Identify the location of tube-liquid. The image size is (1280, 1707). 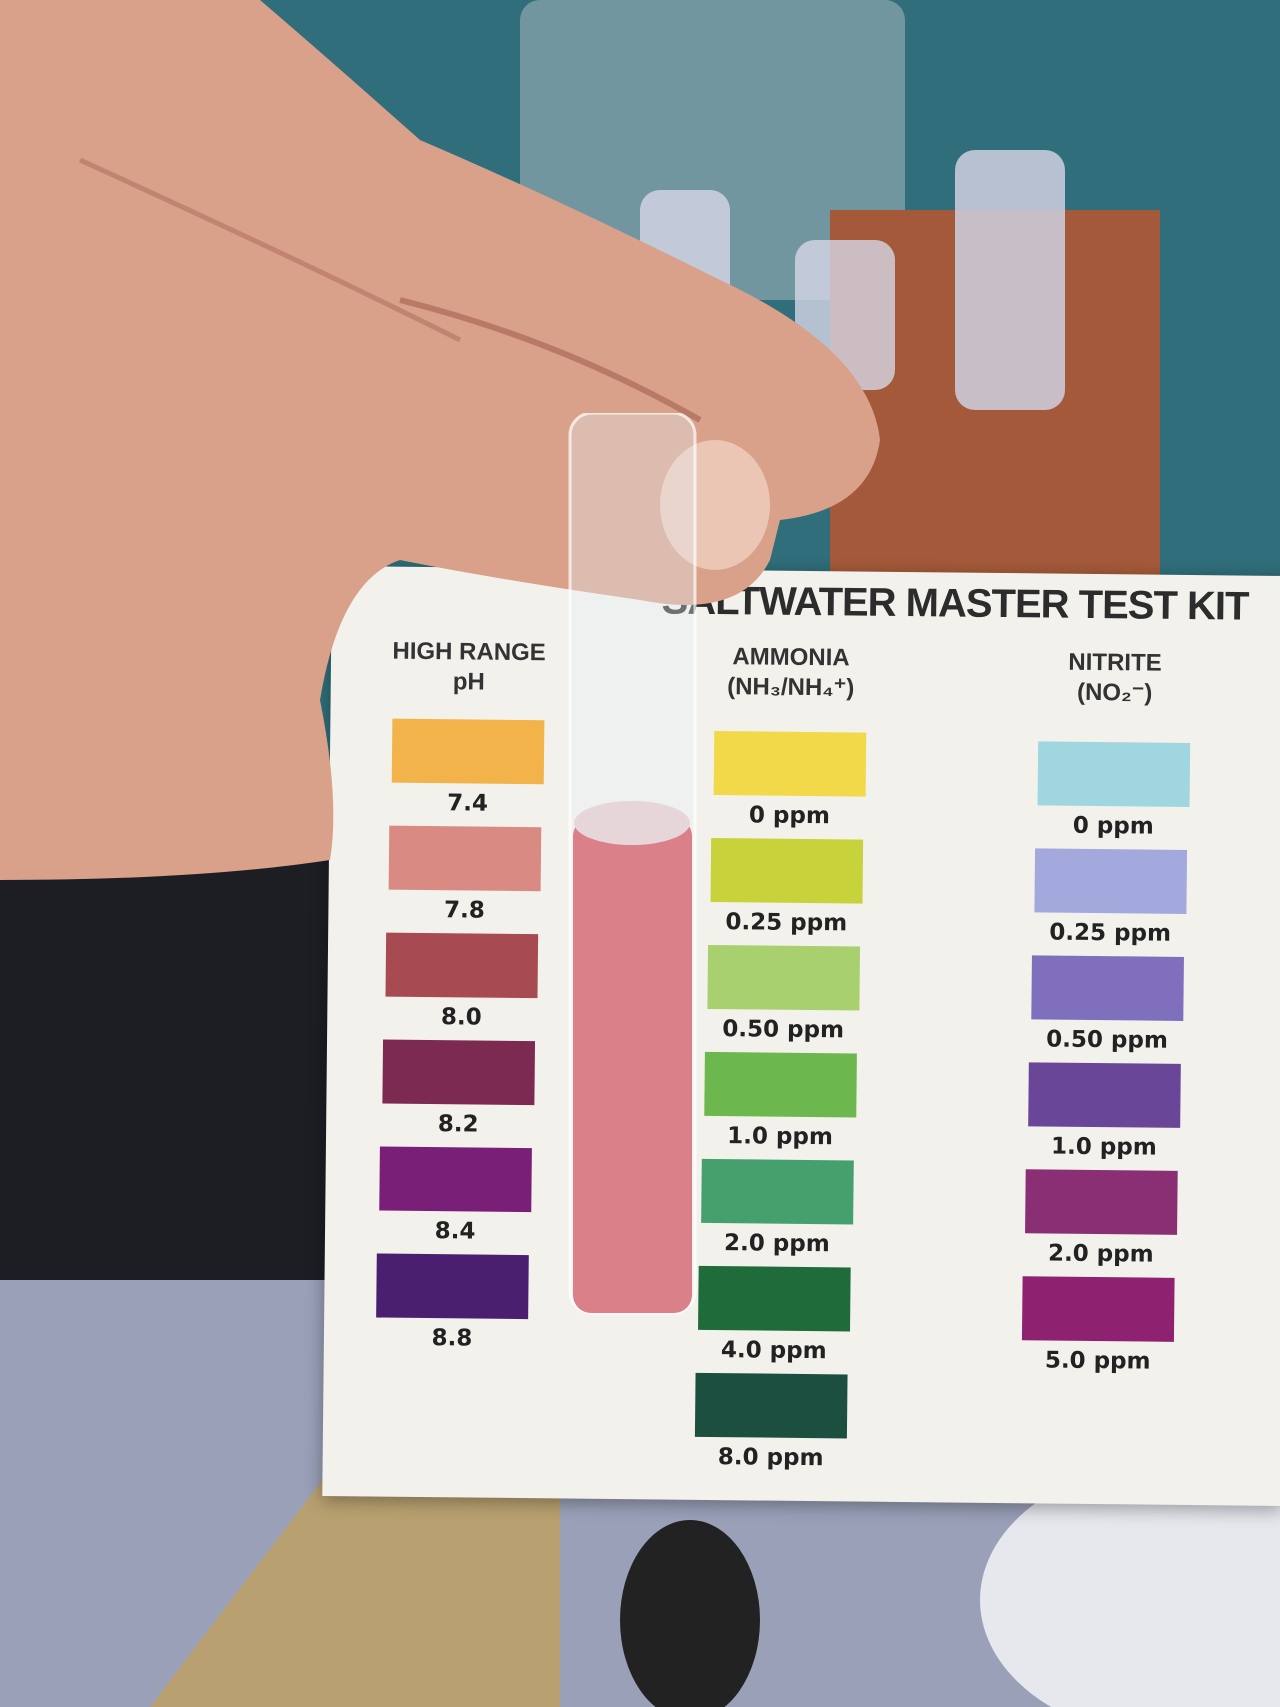
(632, 1065).